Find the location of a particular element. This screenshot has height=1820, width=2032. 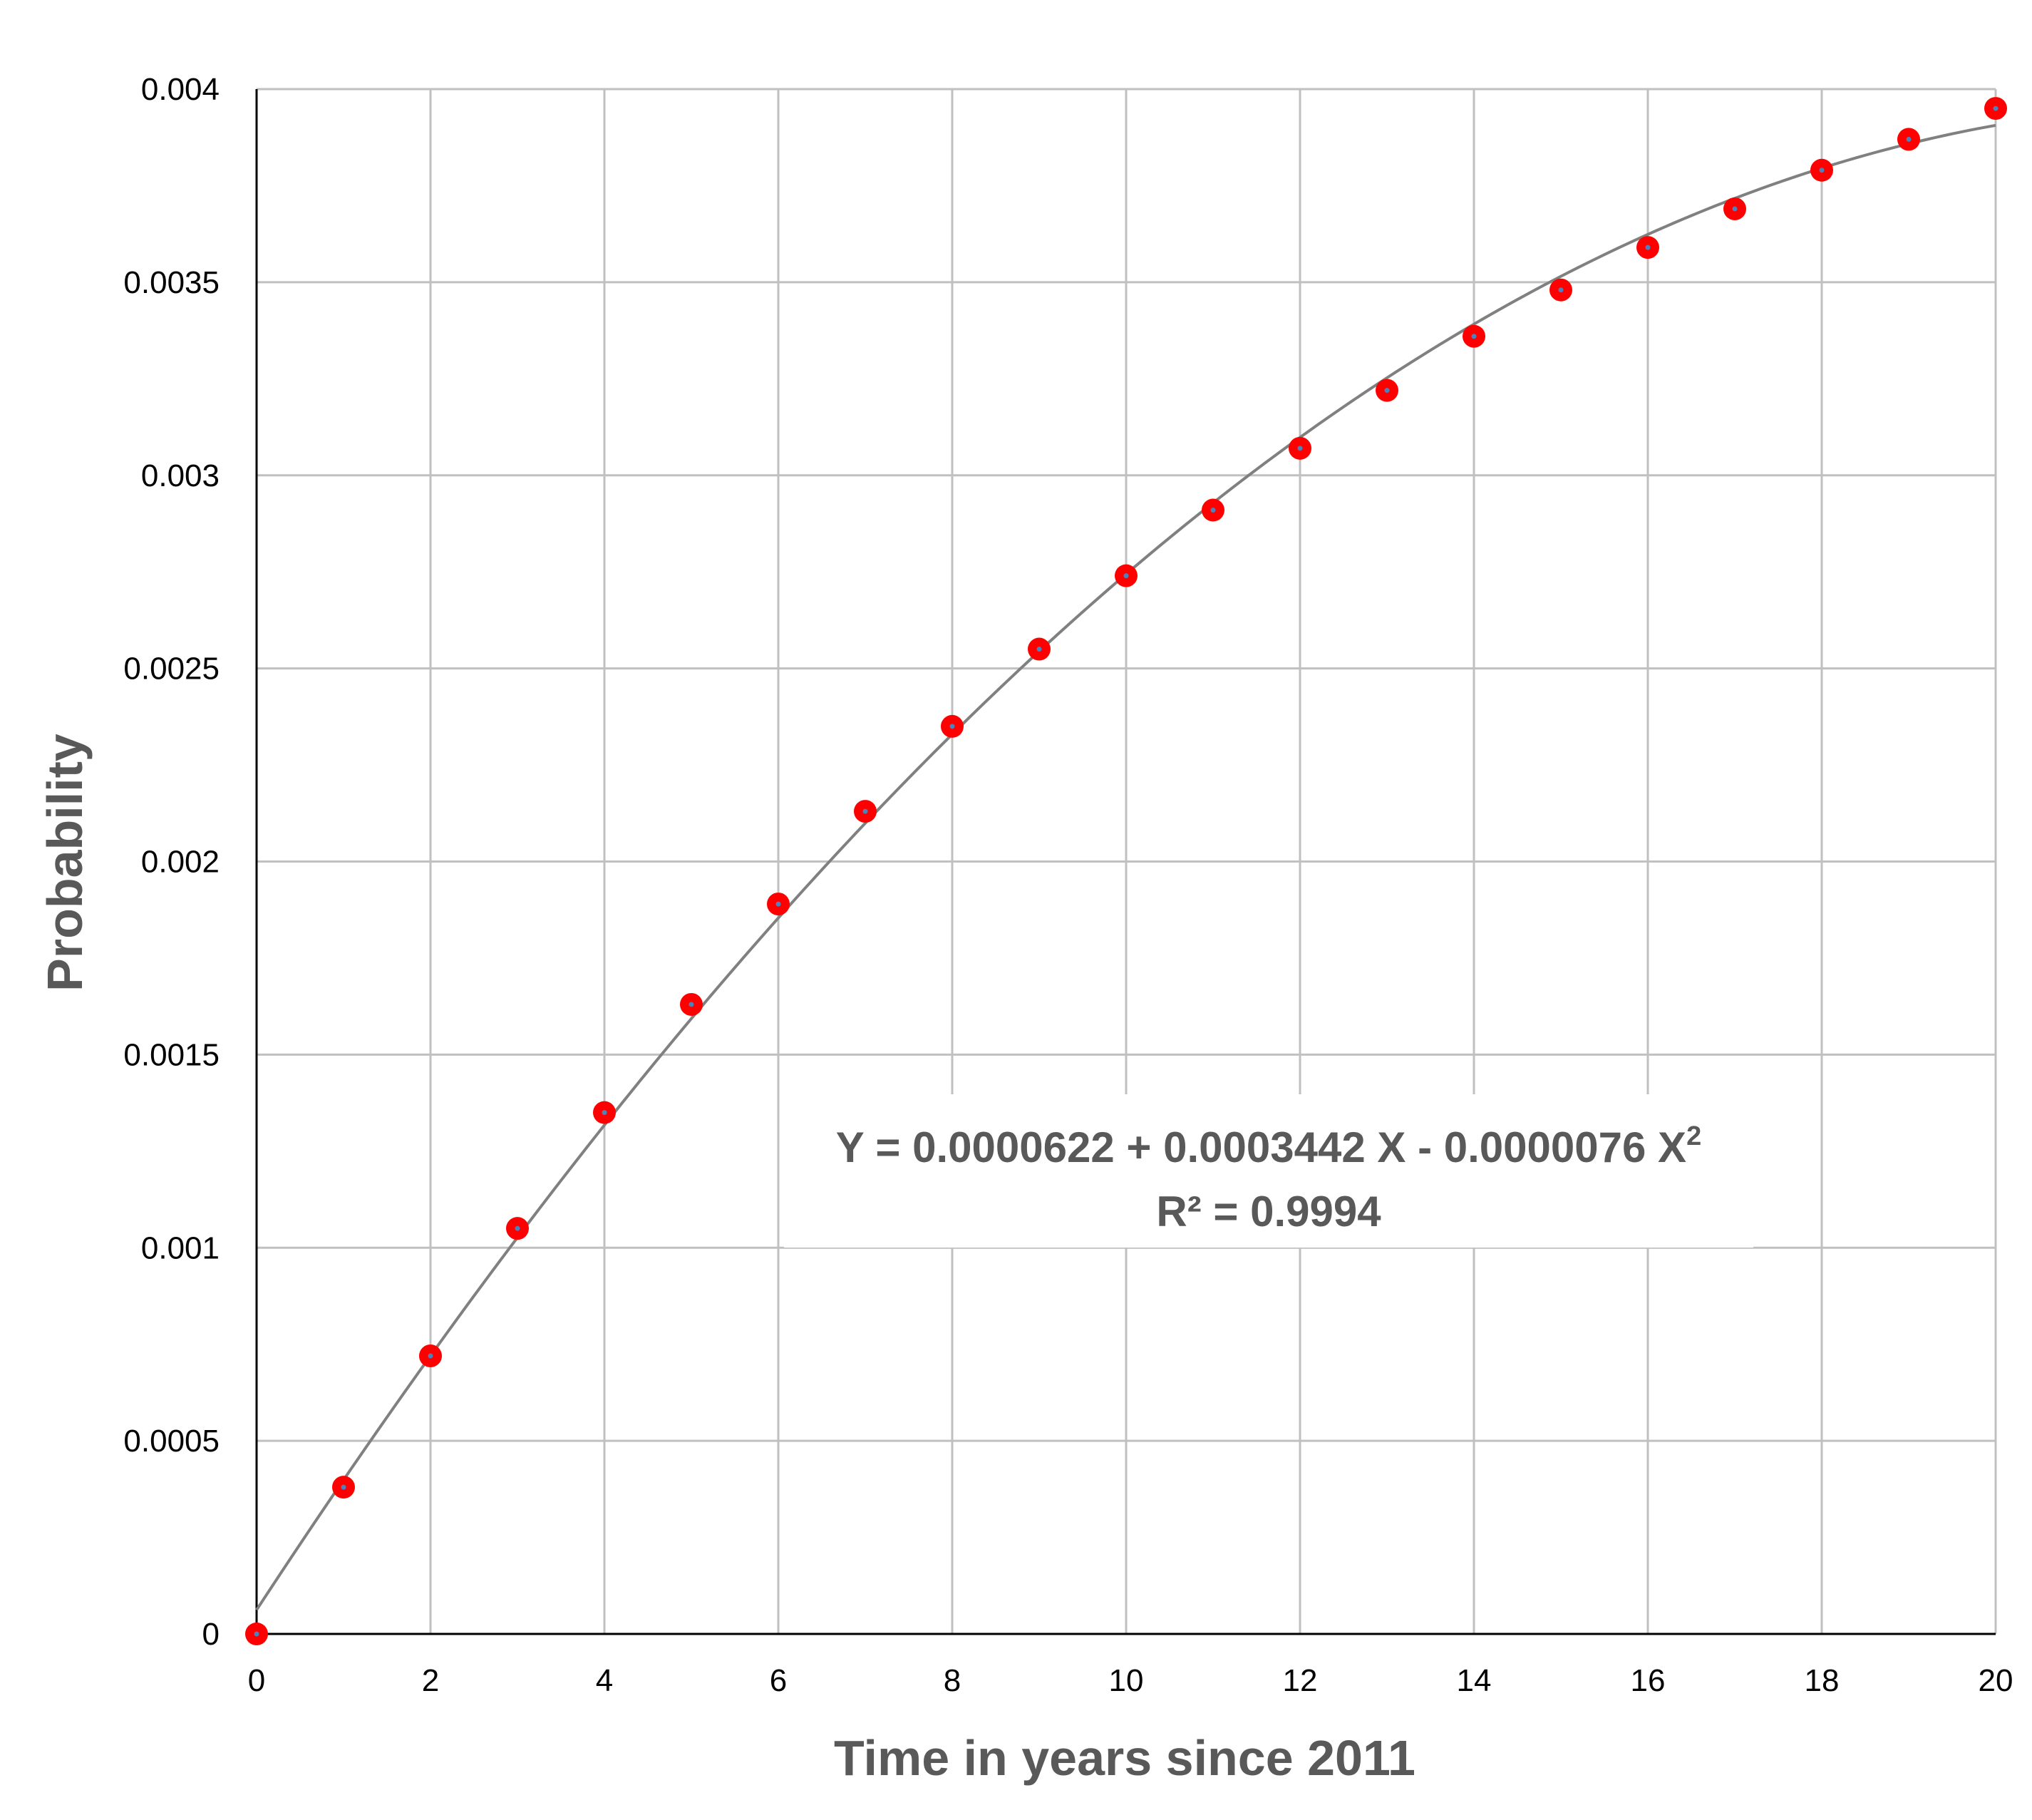

x-tick-label: 2 is located at coordinates (431, 1680).